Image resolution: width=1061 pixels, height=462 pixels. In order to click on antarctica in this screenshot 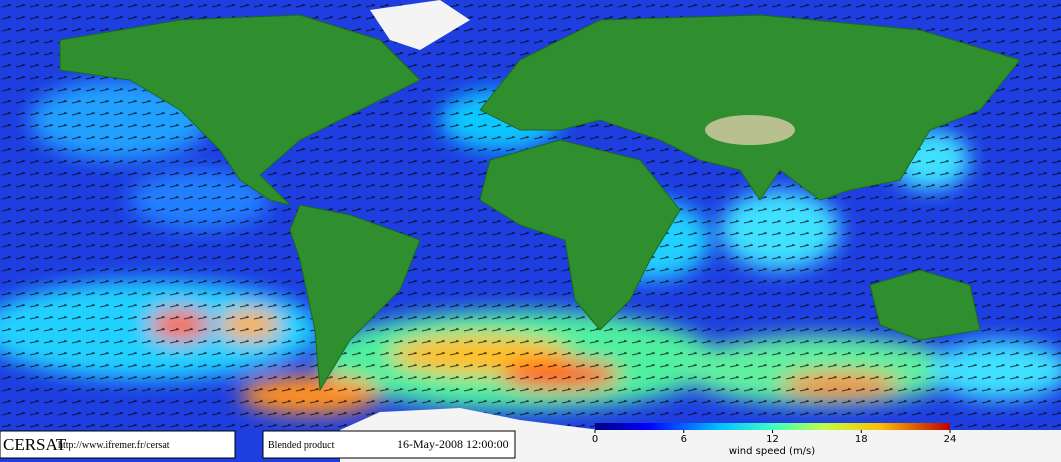, I will do `click(700, 435)`.